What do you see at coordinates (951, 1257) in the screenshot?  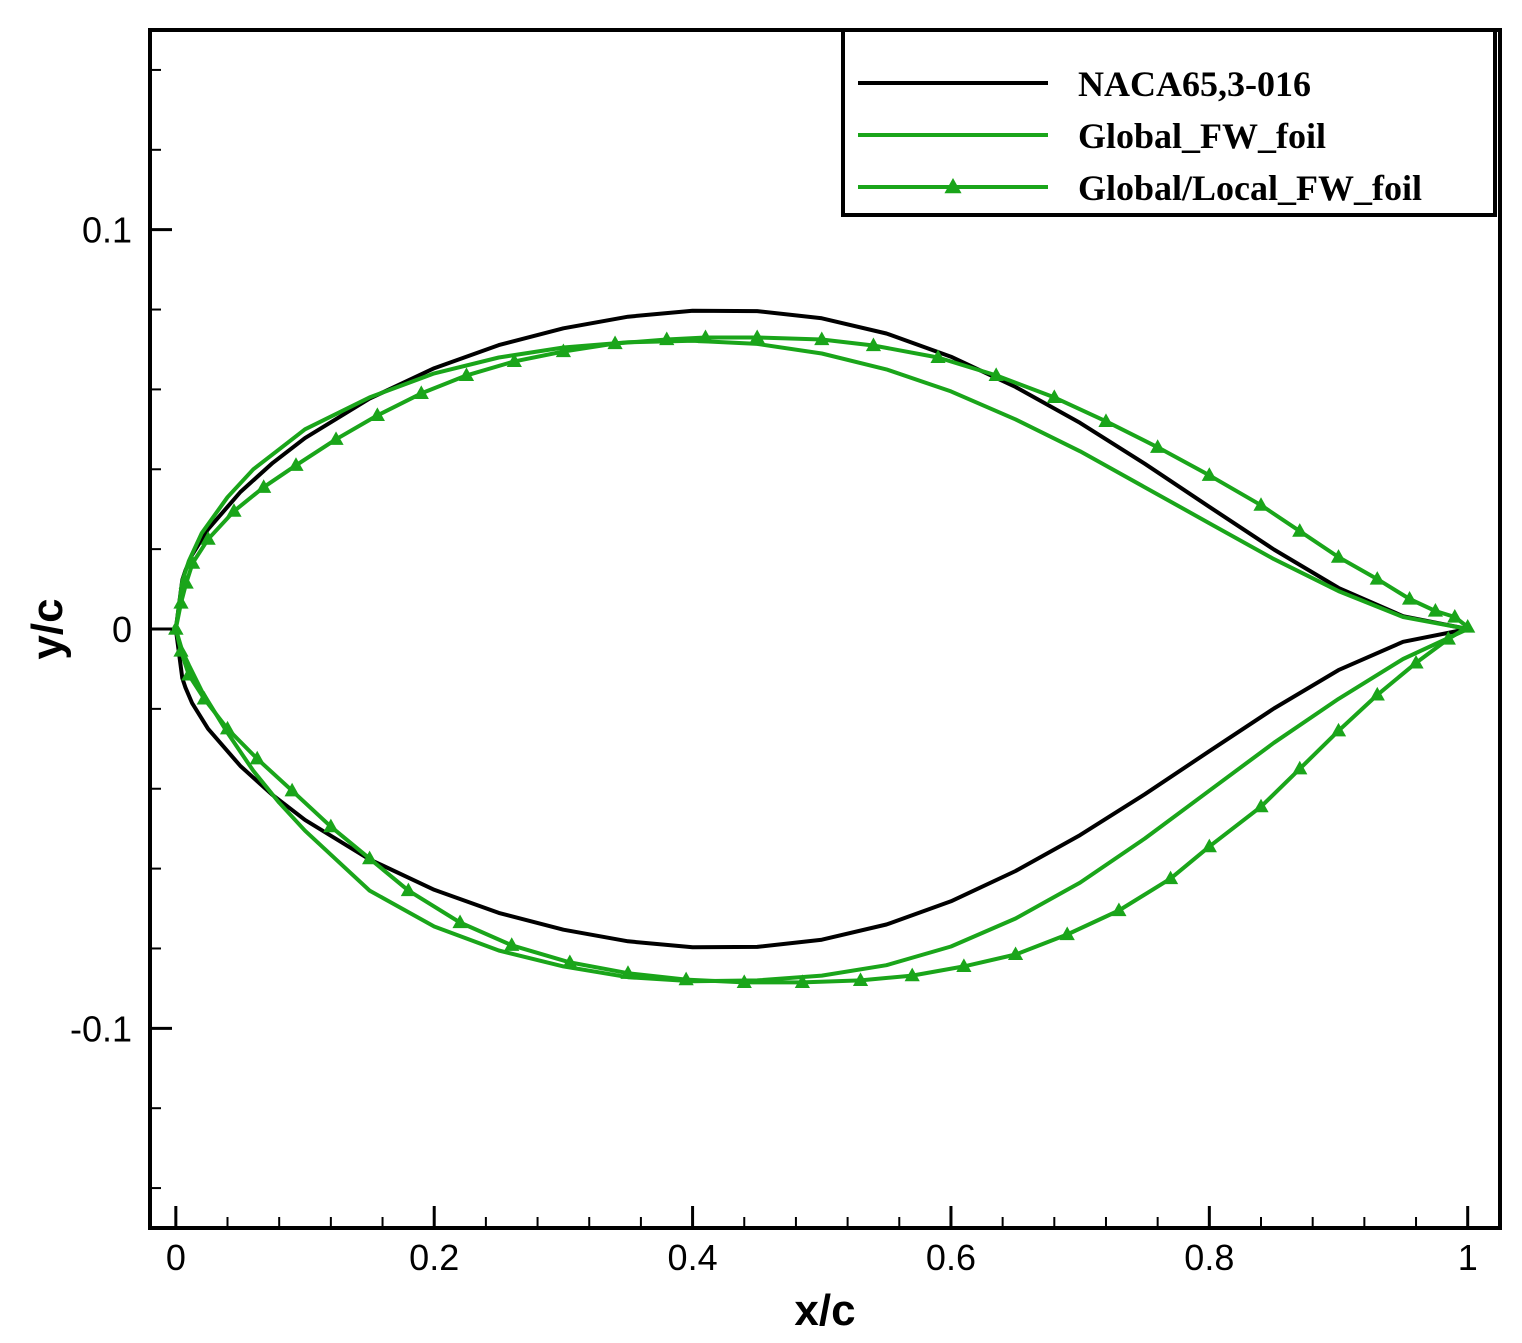 I see `x-tick-label: 0.6` at bounding box center [951, 1257].